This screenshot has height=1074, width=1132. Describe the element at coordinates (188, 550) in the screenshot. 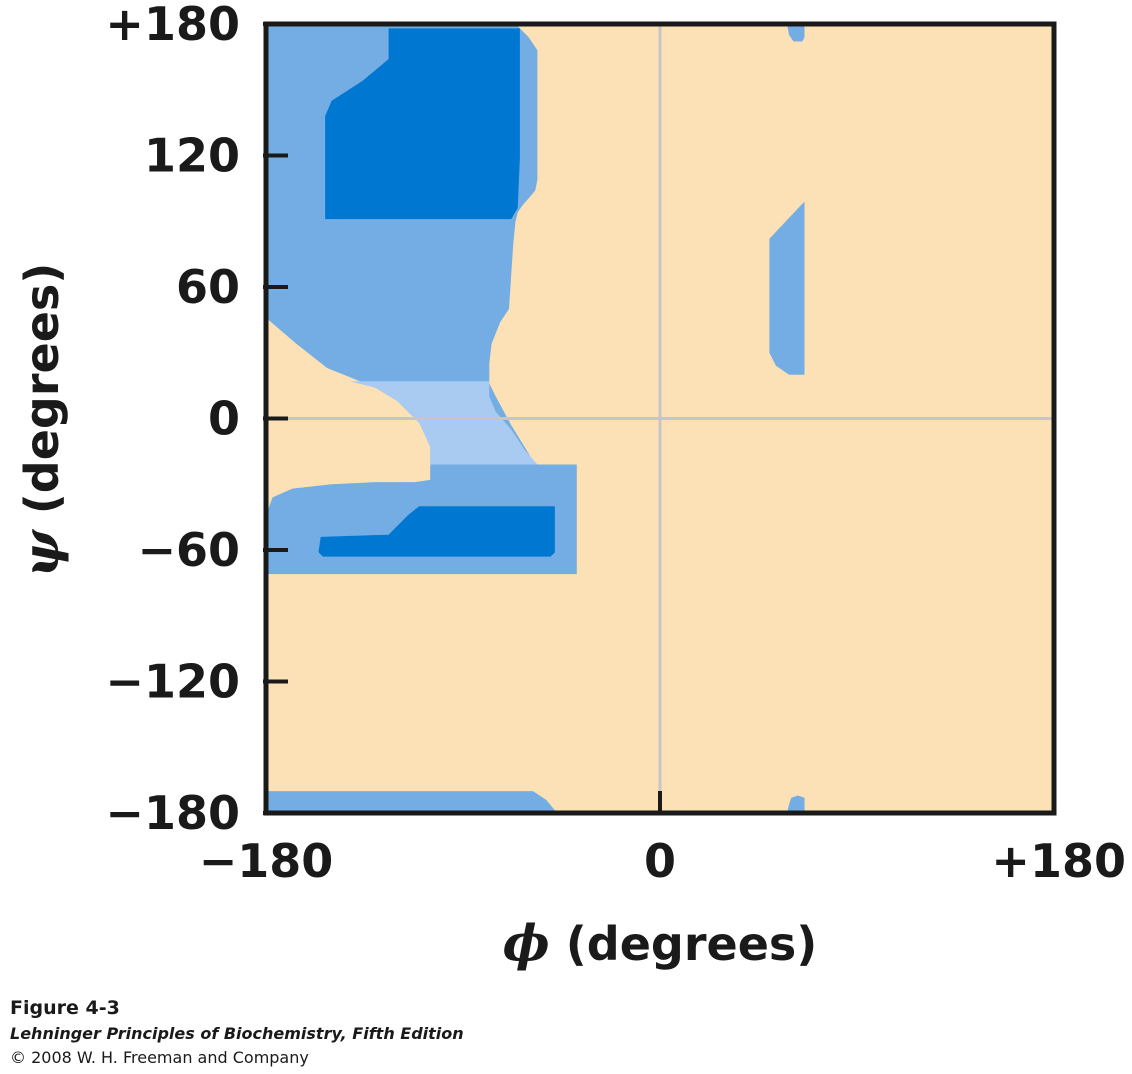

I see `y-tick-label: −60` at that location.